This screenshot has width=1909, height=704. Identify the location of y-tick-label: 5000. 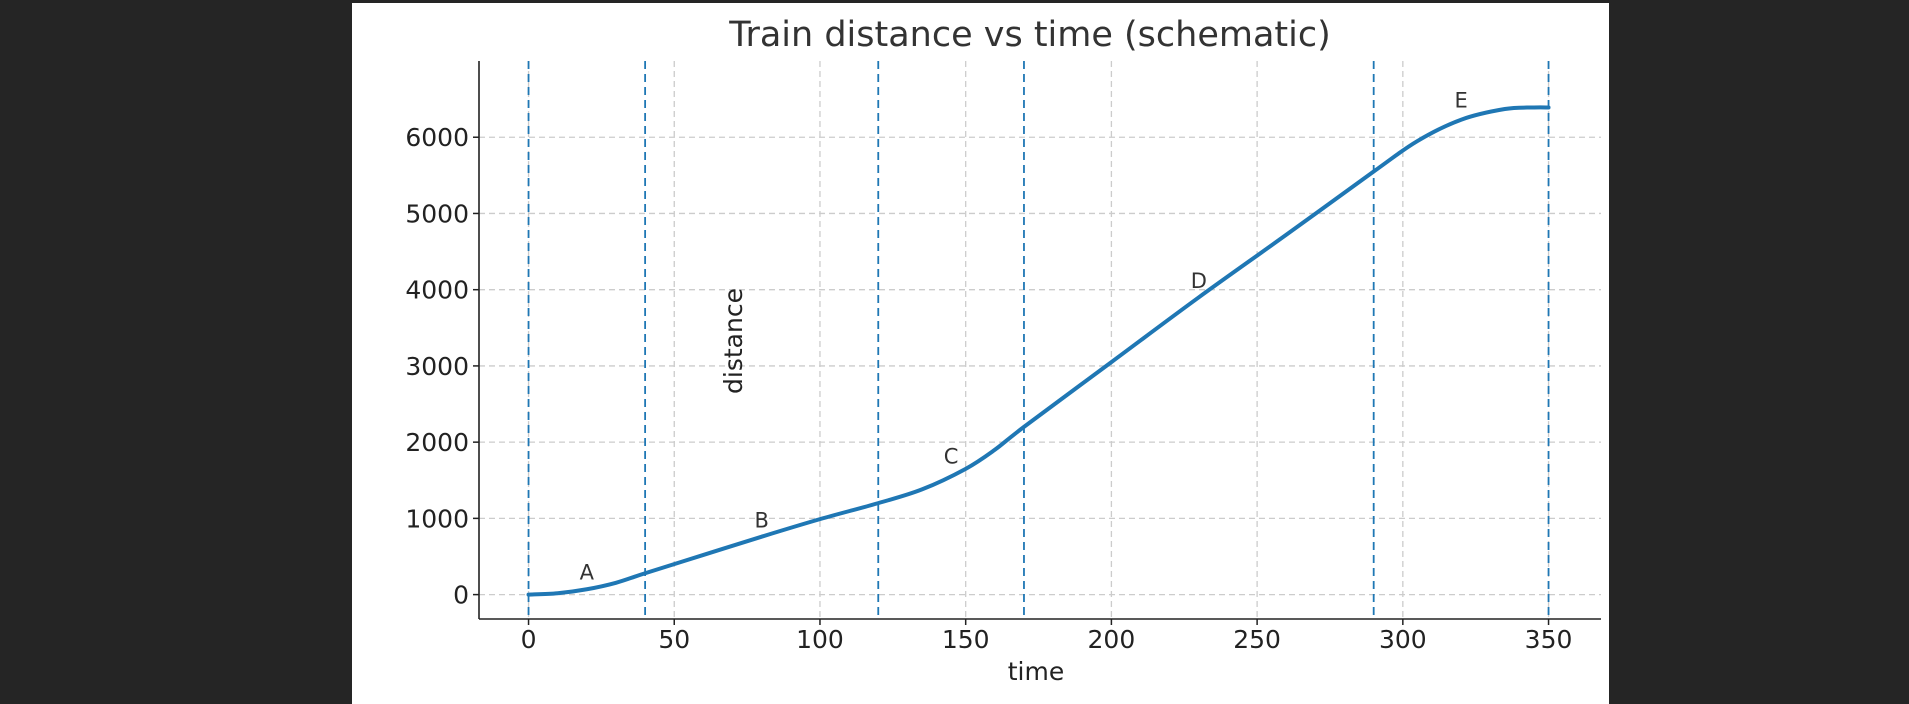
(437, 213).